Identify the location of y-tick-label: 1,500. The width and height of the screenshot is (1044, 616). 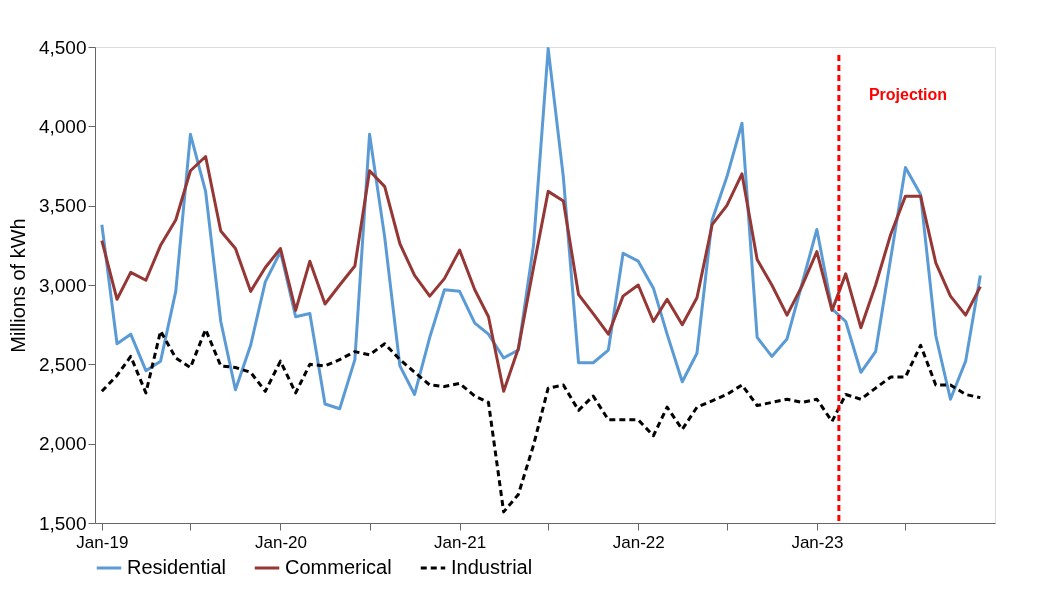
(62, 523).